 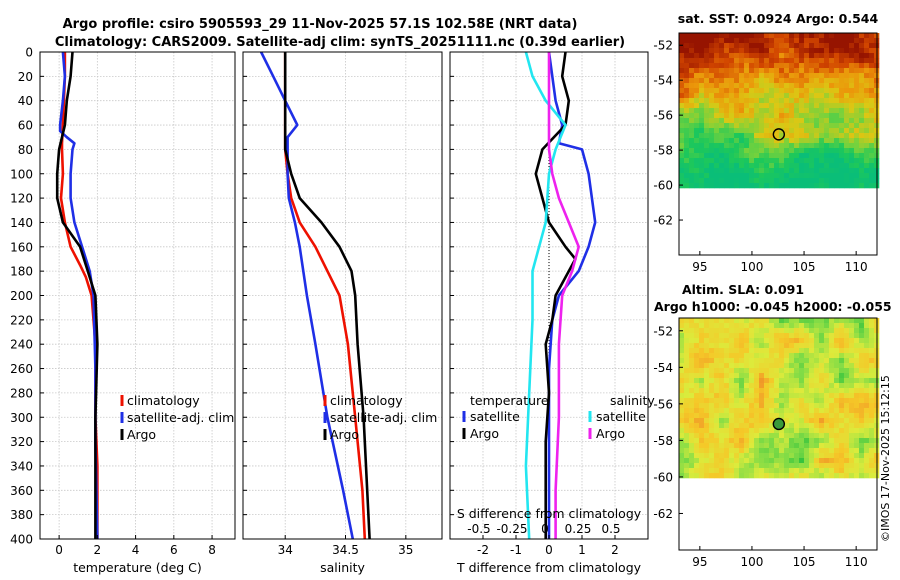 What do you see at coordinates (511, 529) in the screenshot?
I see `top-x-tick-label: -0.25` at bounding box center [511, 529].